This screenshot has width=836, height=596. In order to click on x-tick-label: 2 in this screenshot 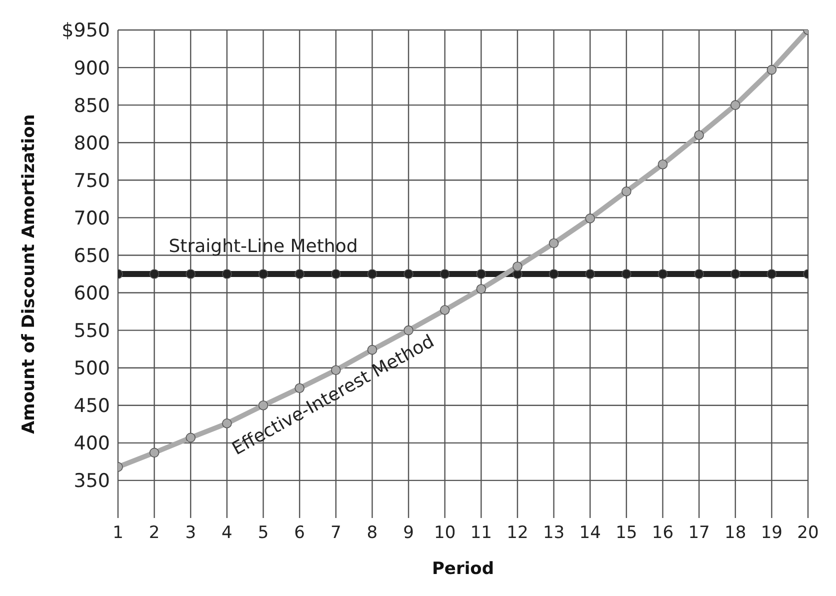, I will do `click(154, 533)`.